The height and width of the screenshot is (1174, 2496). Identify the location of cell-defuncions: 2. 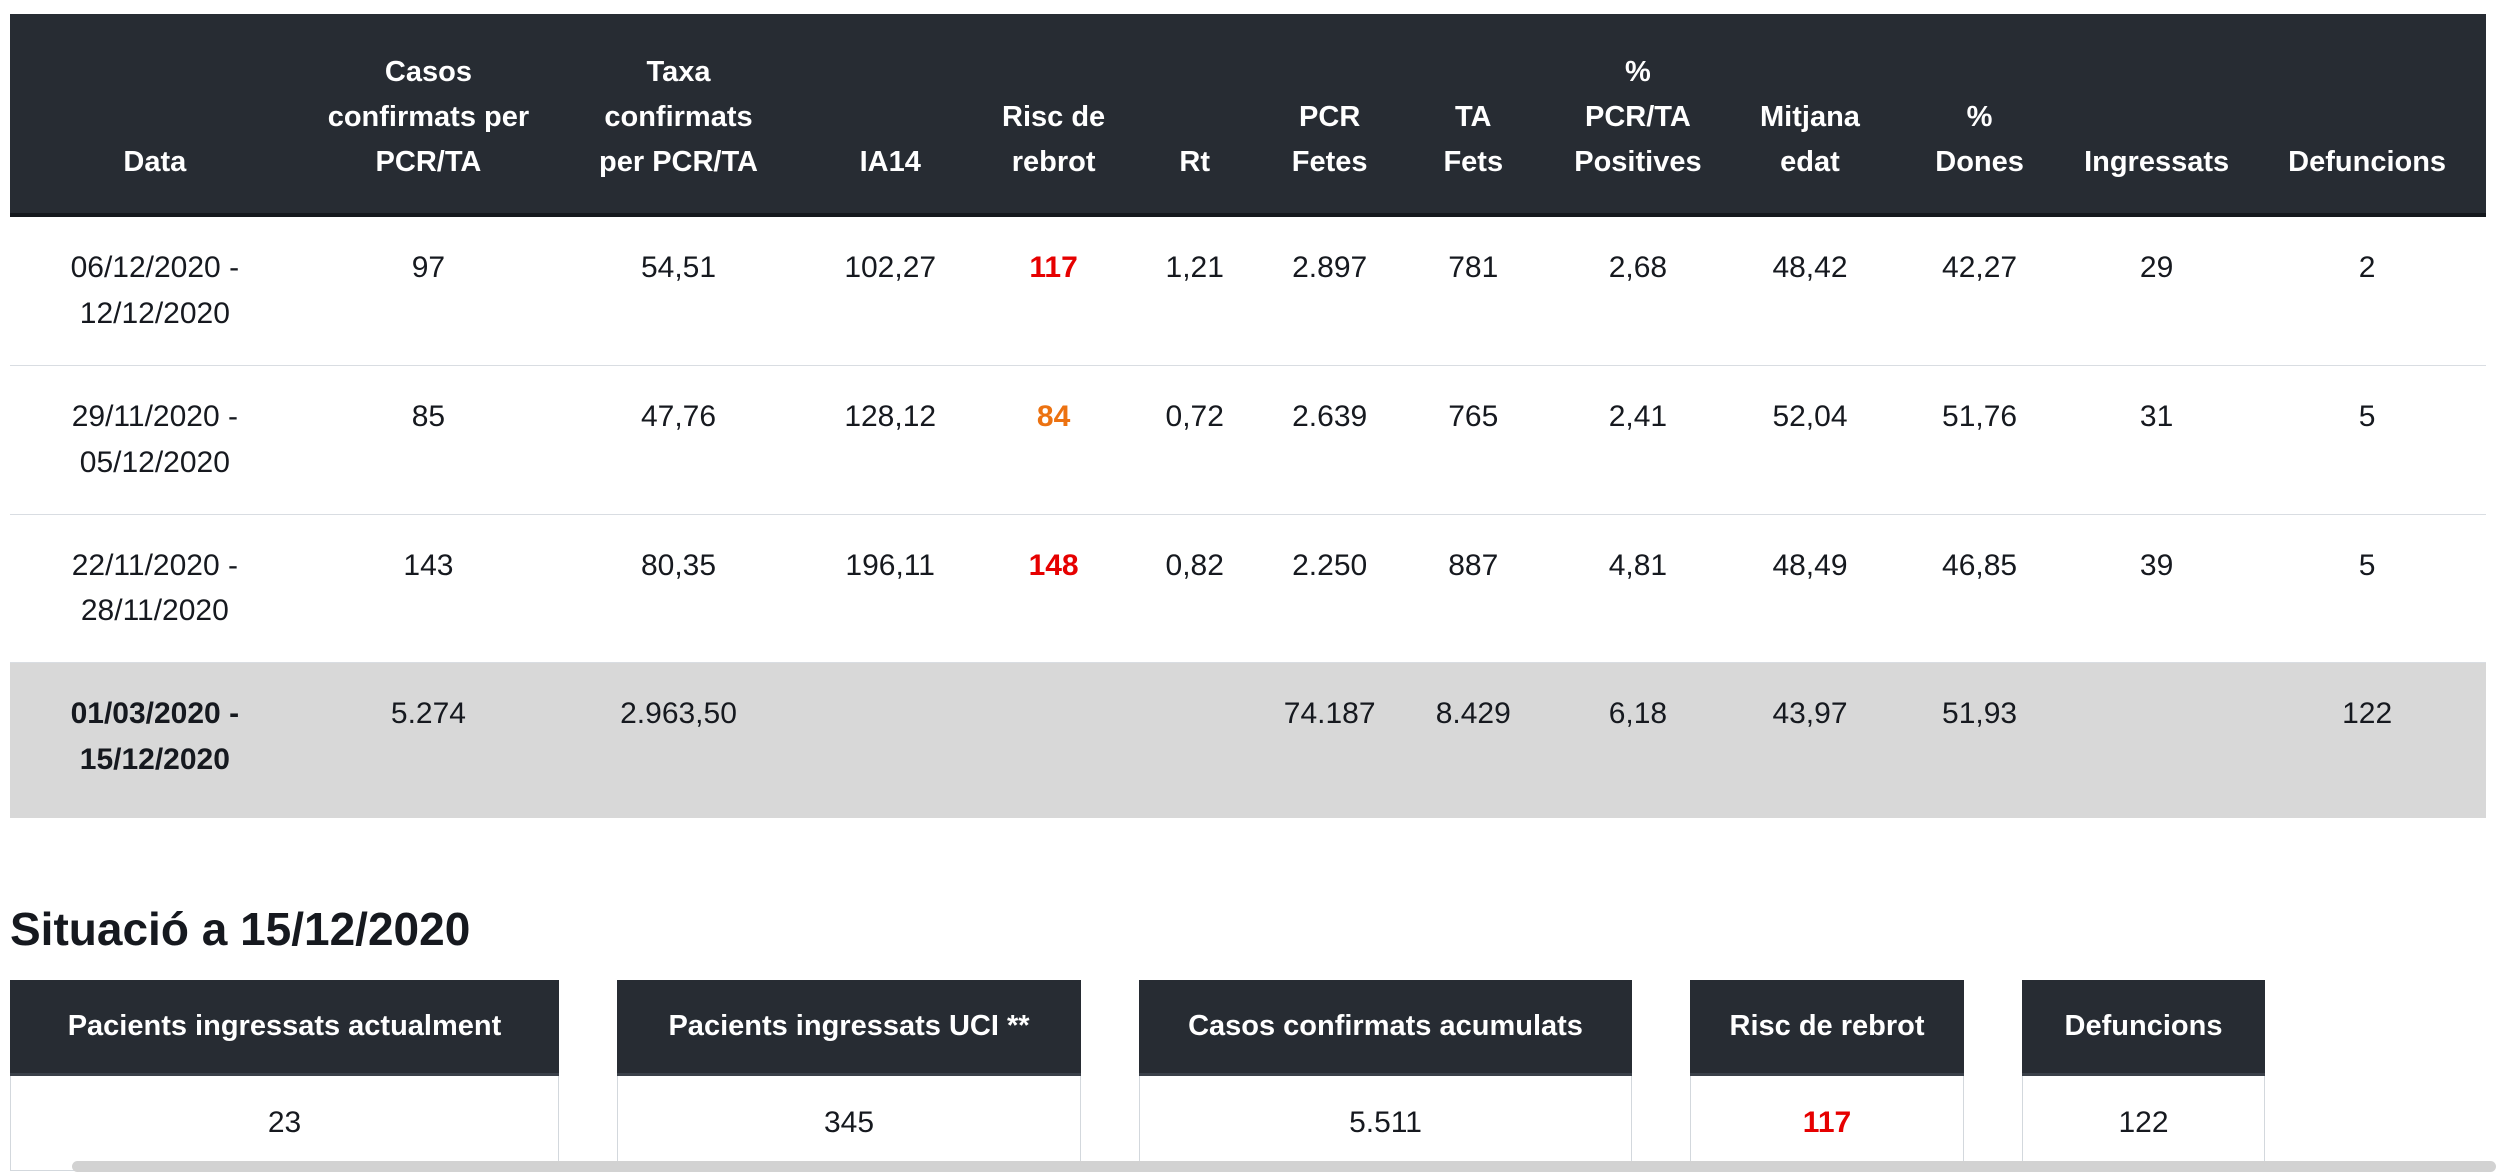
(2367, 290).